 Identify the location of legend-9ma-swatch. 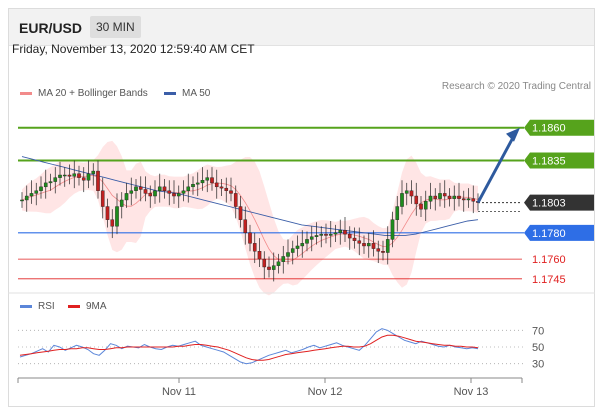
(74, 306).